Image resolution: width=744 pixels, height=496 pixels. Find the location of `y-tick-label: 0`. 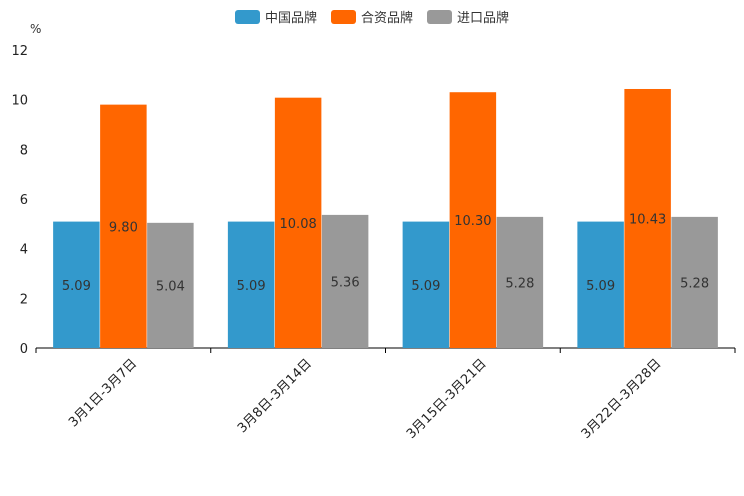

y-tick-label: 0 is located at coordinates (24, 349).